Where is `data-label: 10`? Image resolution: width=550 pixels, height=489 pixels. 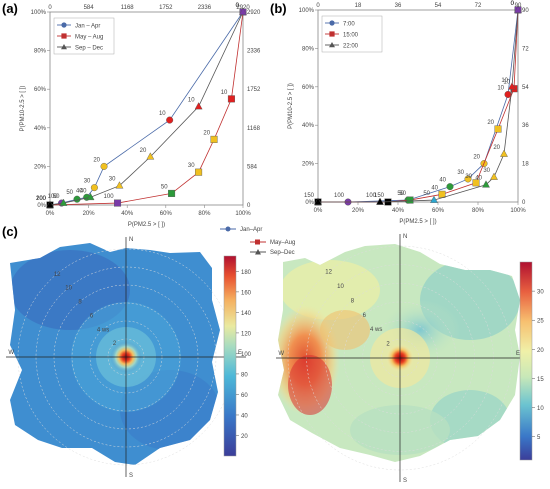 data-label: 10 is located at coordinates (191, 101).